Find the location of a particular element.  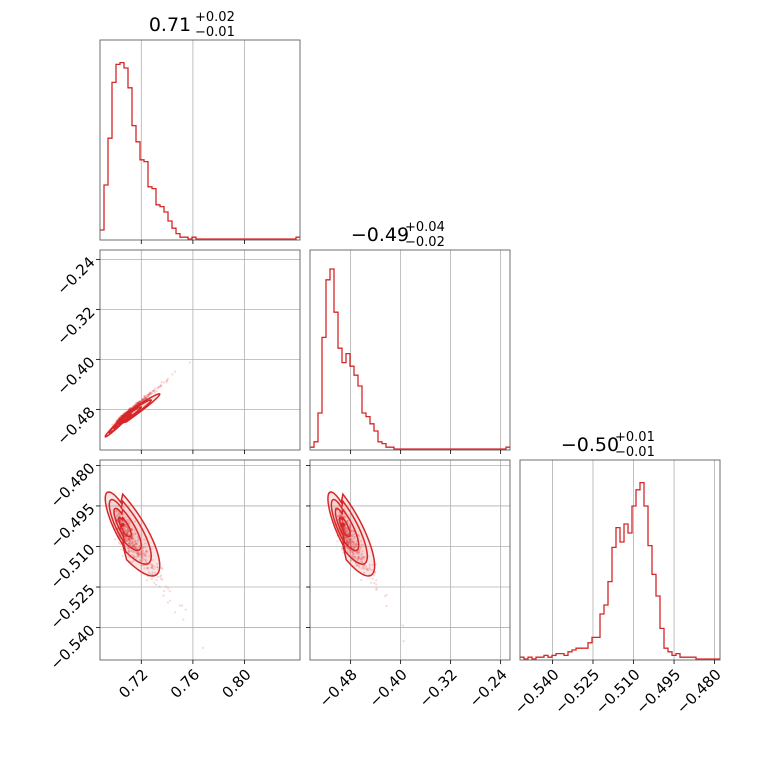

title-median-2: −0.50 is located at coordinates (590, 445).